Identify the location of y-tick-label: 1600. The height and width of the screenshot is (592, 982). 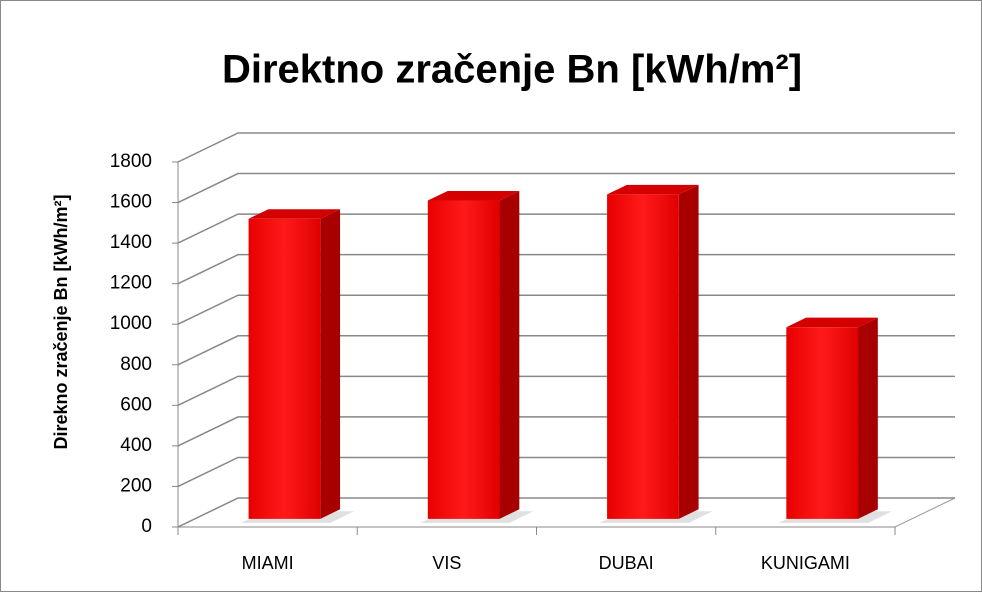
(131, 202).